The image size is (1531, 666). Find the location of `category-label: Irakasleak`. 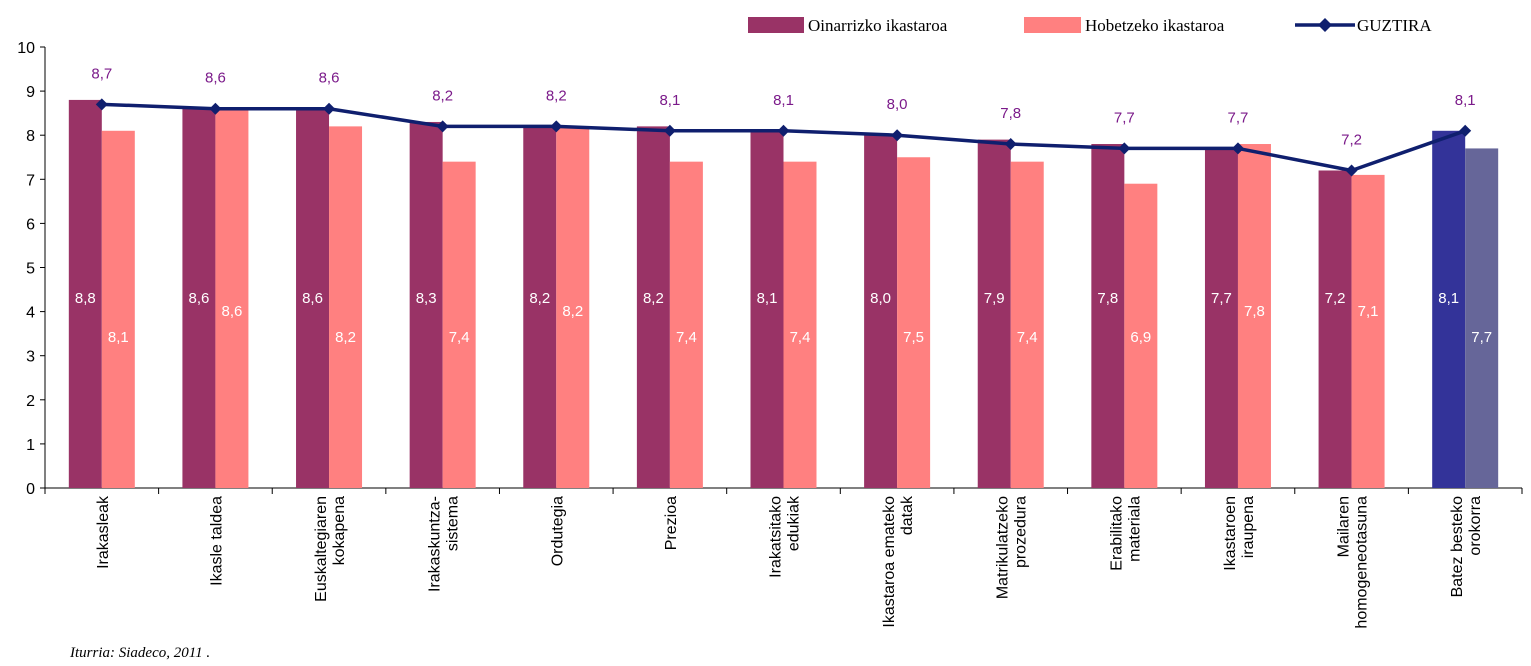

category-label: Irakasleak is located at coordinates (103, 532).